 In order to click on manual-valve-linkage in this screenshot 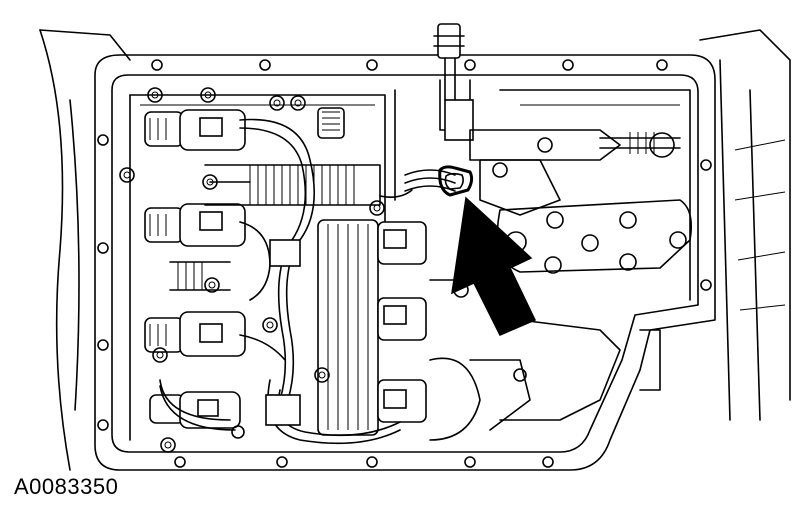, I will do `click(560, 147)`.